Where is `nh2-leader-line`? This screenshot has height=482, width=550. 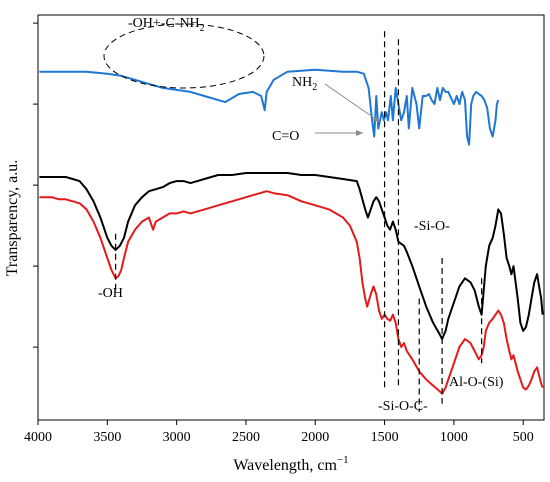 nh2-leader-line is located at coordinates (352, 103).